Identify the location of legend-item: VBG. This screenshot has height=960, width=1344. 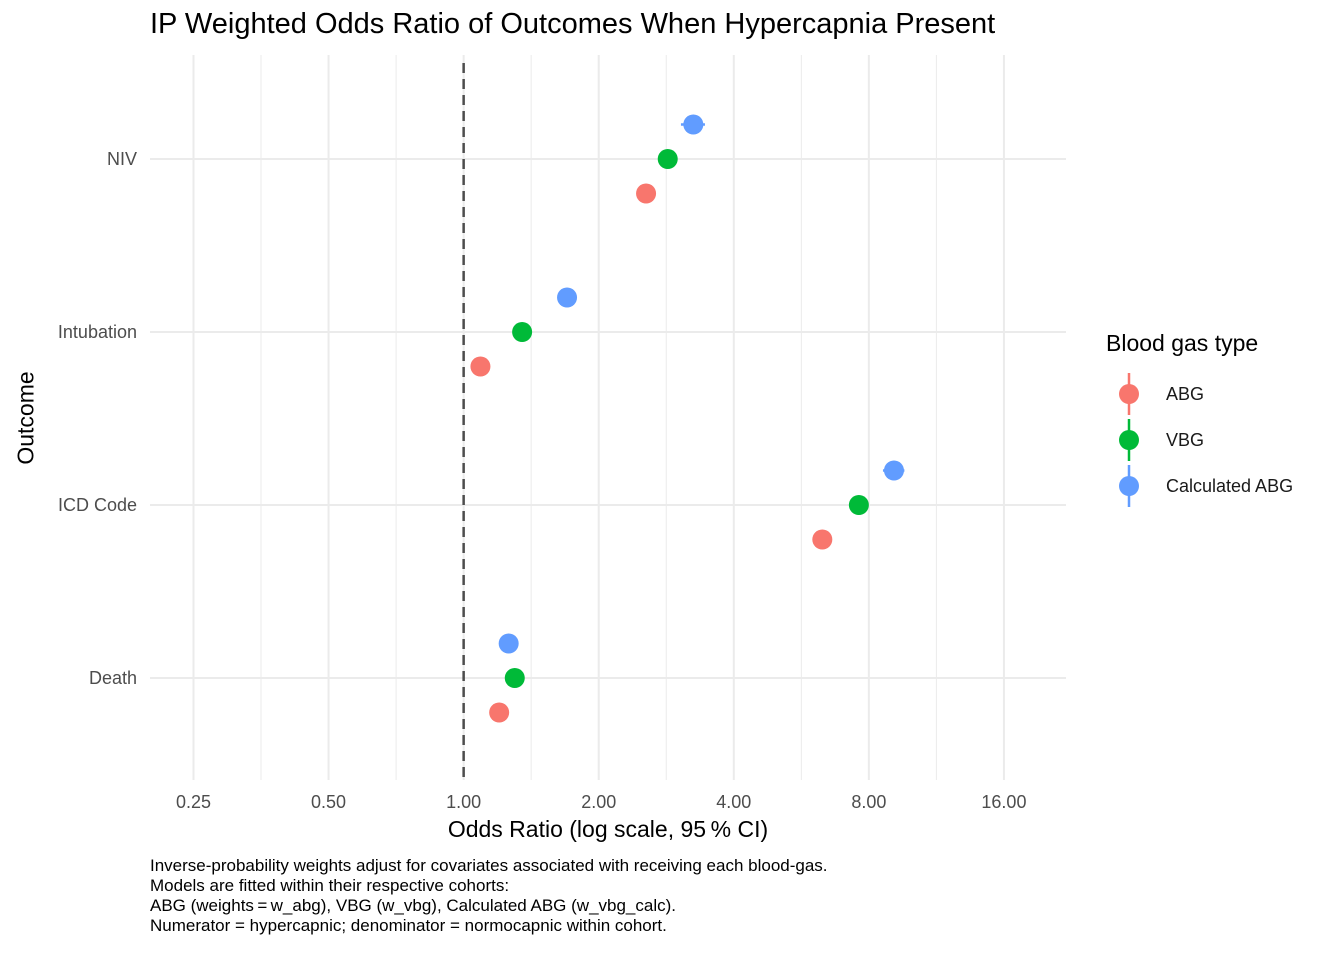
(1199, 440).